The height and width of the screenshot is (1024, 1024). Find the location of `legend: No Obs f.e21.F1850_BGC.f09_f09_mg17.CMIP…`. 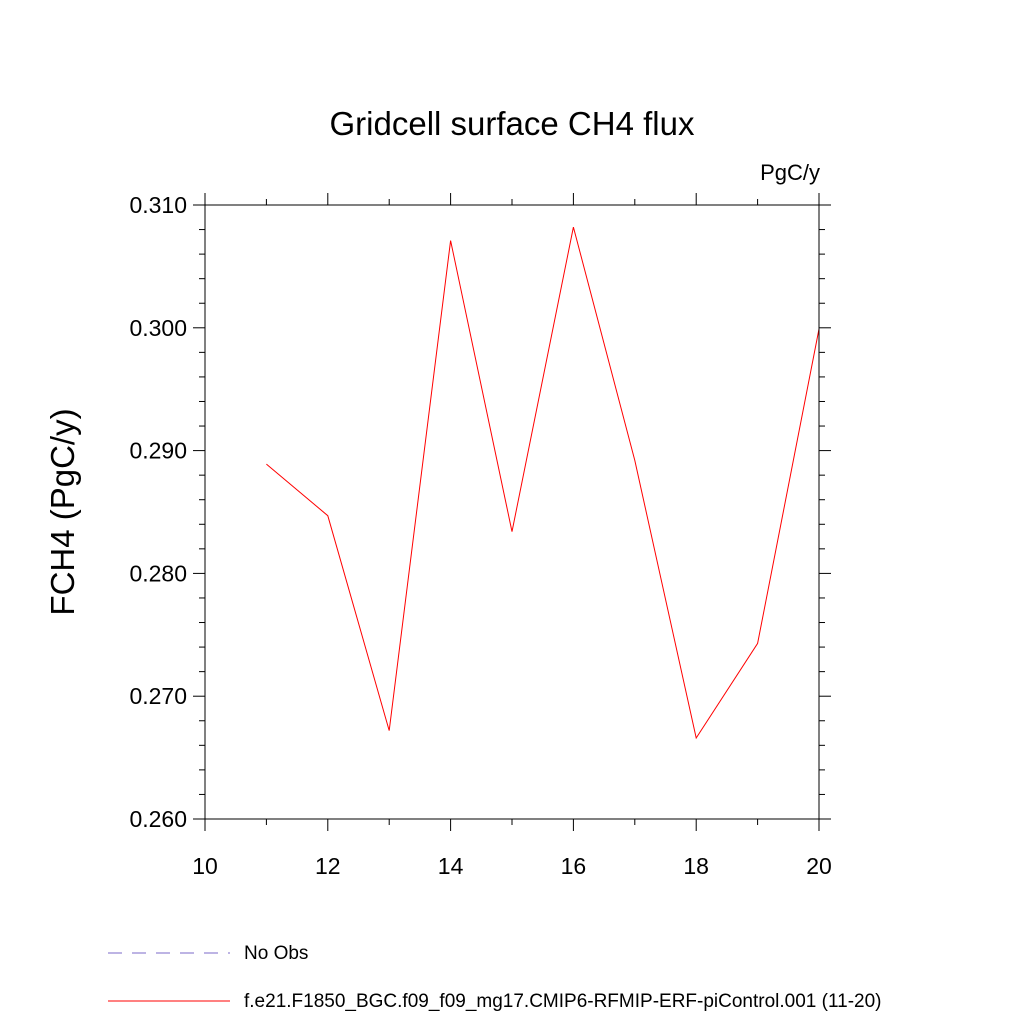

legend: No Obs f.e21.F1850_BGC.f09_f09_mg17.CMIP… is located at coordinates (494, 977).